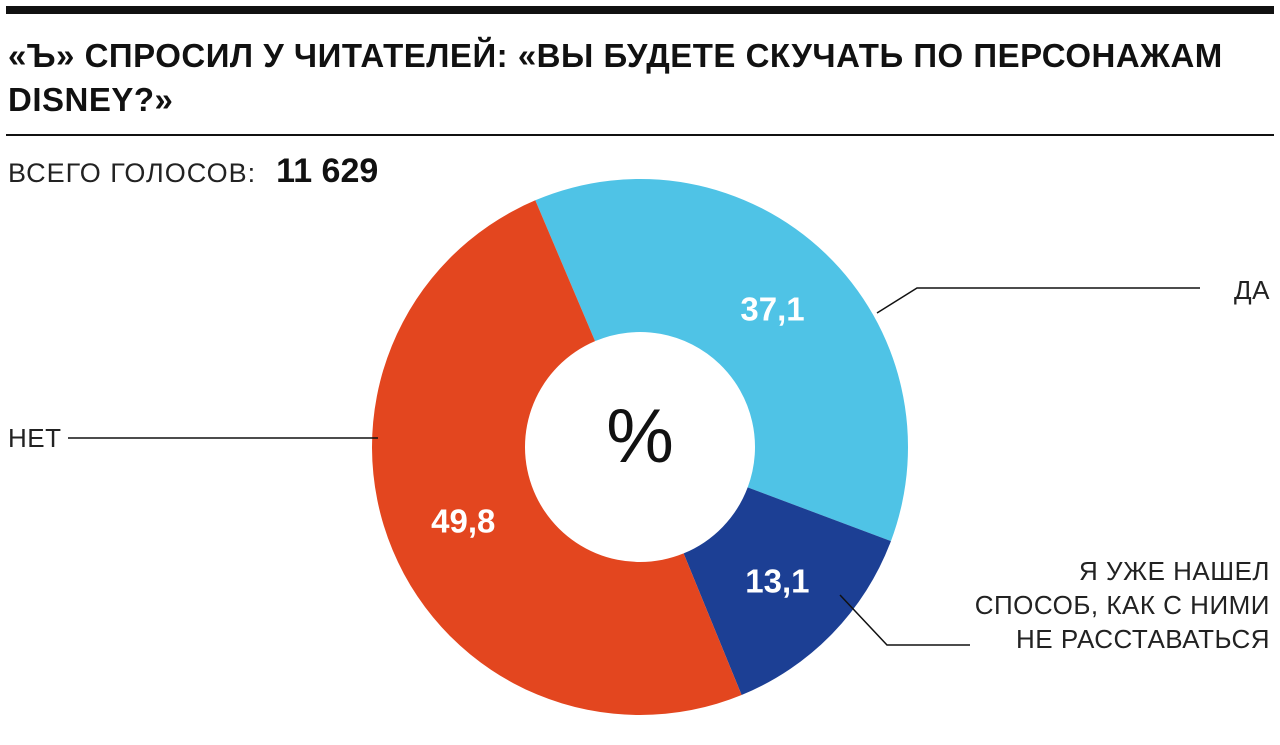  I want to click on label-found-line-1: Я УЖЕ НАШЕЛ, so click(1174, 571).